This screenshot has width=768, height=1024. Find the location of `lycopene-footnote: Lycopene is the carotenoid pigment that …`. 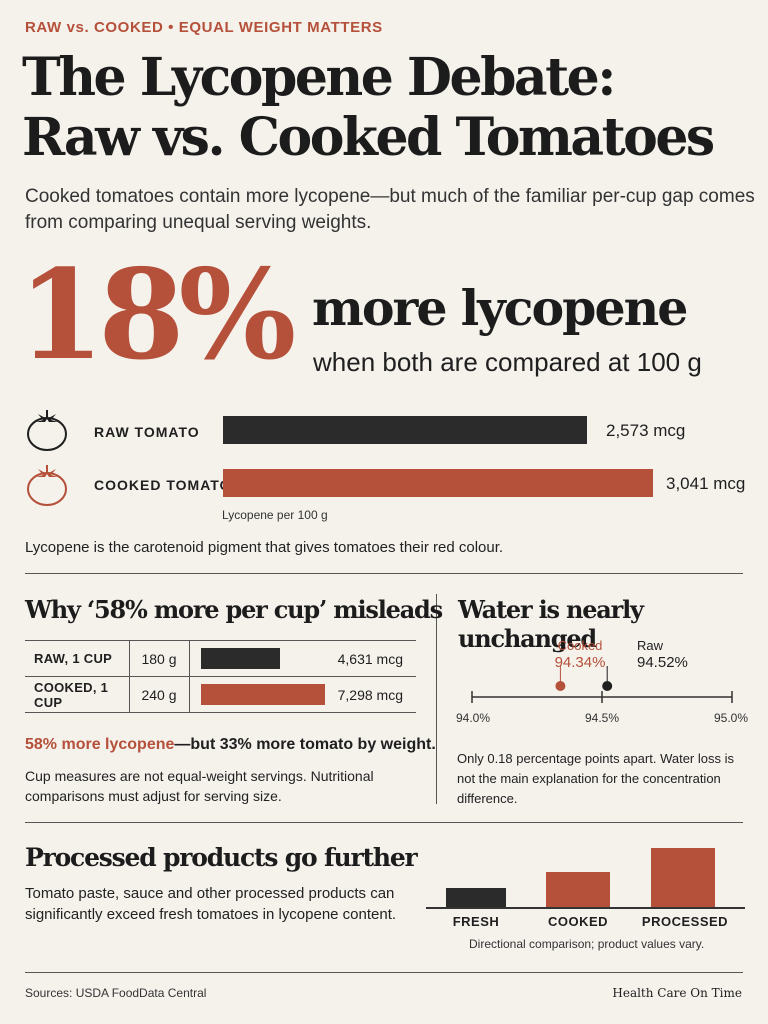

lycopene-footnote: Lycopene is the carotenoid pigment that … is located at coordinates (264, 547).